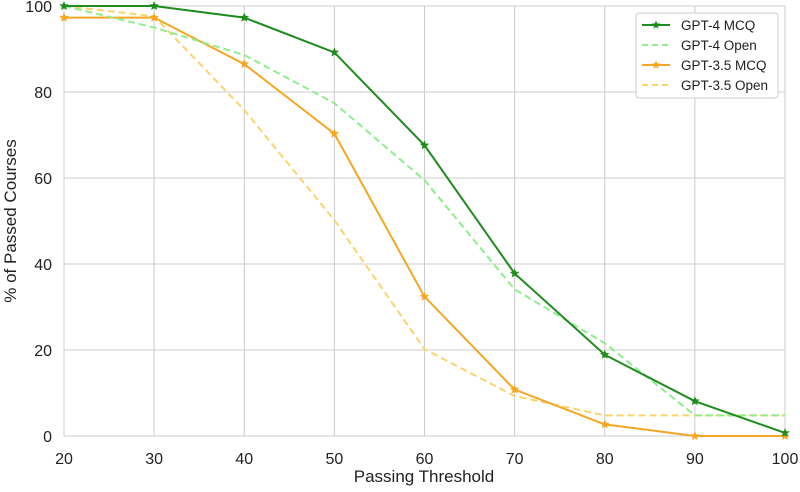 The width and height of the screenshot is (800, 492). What do you see at coordinates (43, 265) in the screenshot?
I see `y-tick-label: 40` at bounding box center [43, 265].